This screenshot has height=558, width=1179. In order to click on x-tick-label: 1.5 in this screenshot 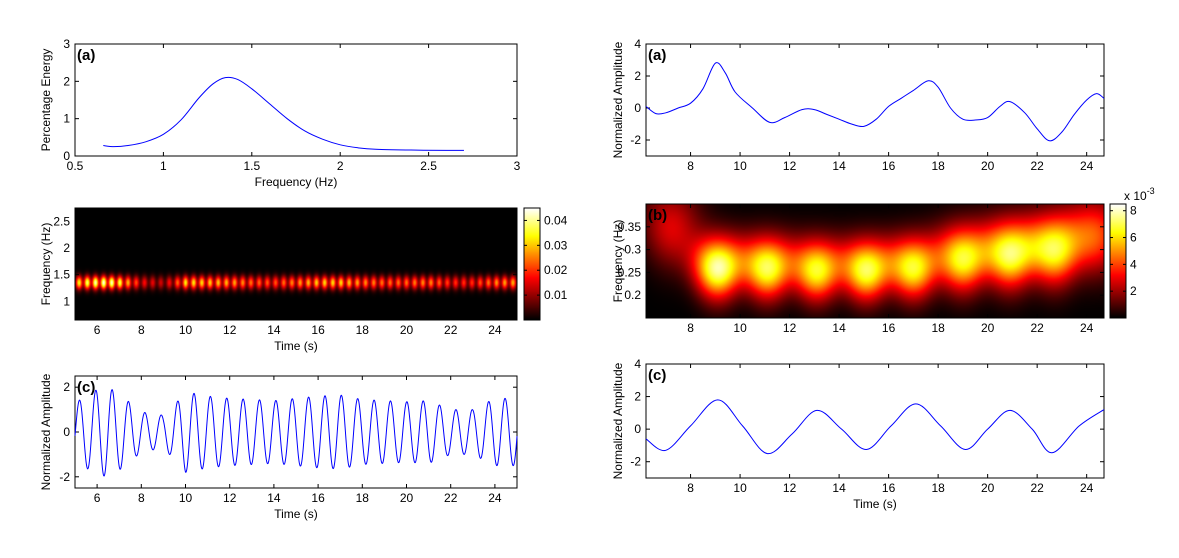, I will do `click(251, 166)`.